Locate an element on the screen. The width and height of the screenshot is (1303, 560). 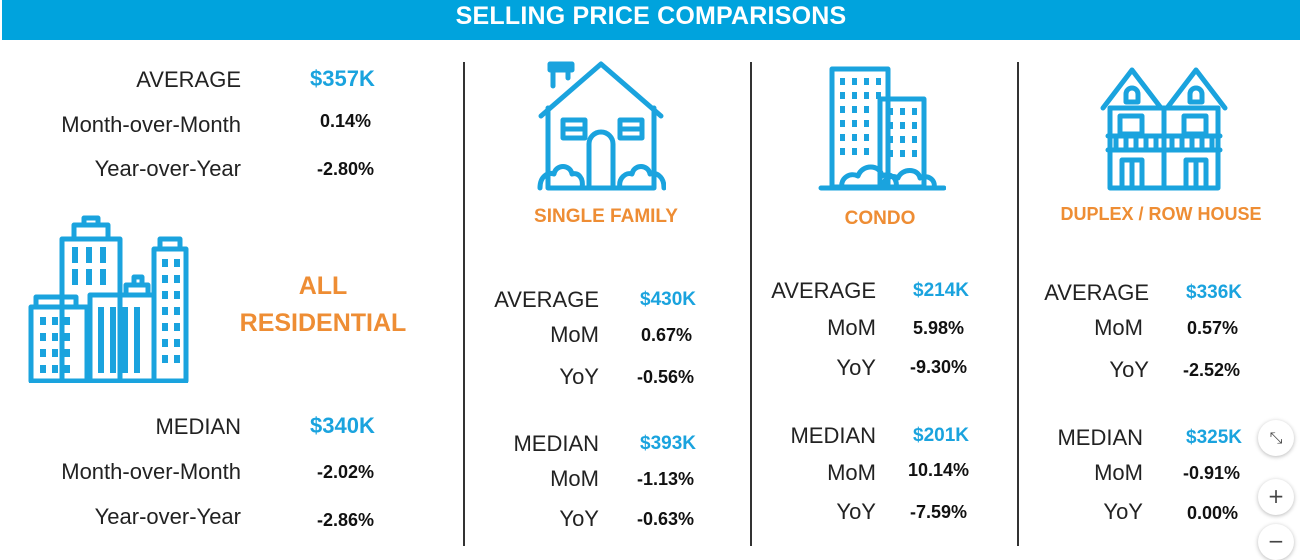
header-bar: SELLING PRICE COMPARISONS is located at coordinates (651, 20).